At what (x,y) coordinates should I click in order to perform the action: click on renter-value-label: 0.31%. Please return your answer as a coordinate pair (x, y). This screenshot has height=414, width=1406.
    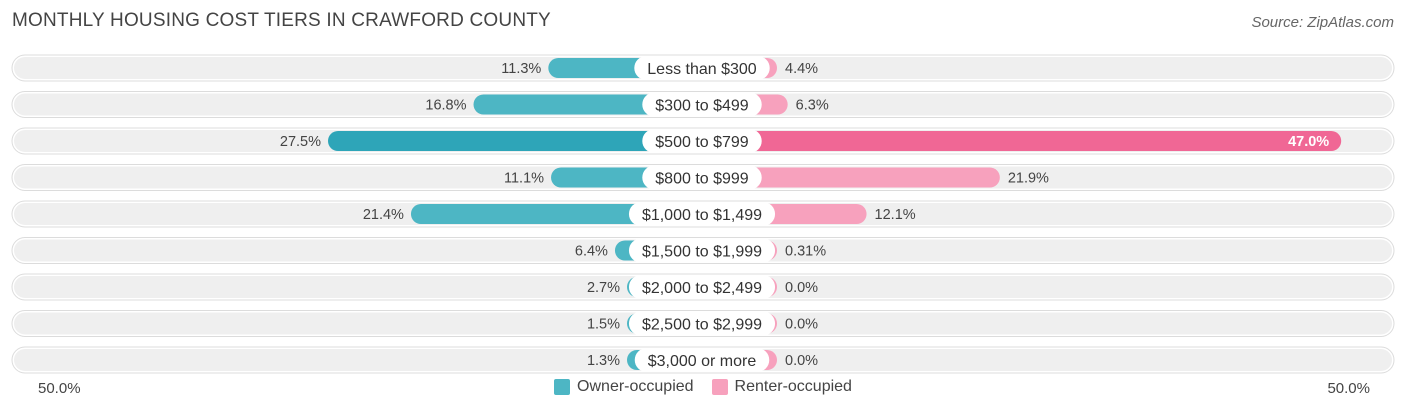
    Looking at the image, I should click on (805, 252).